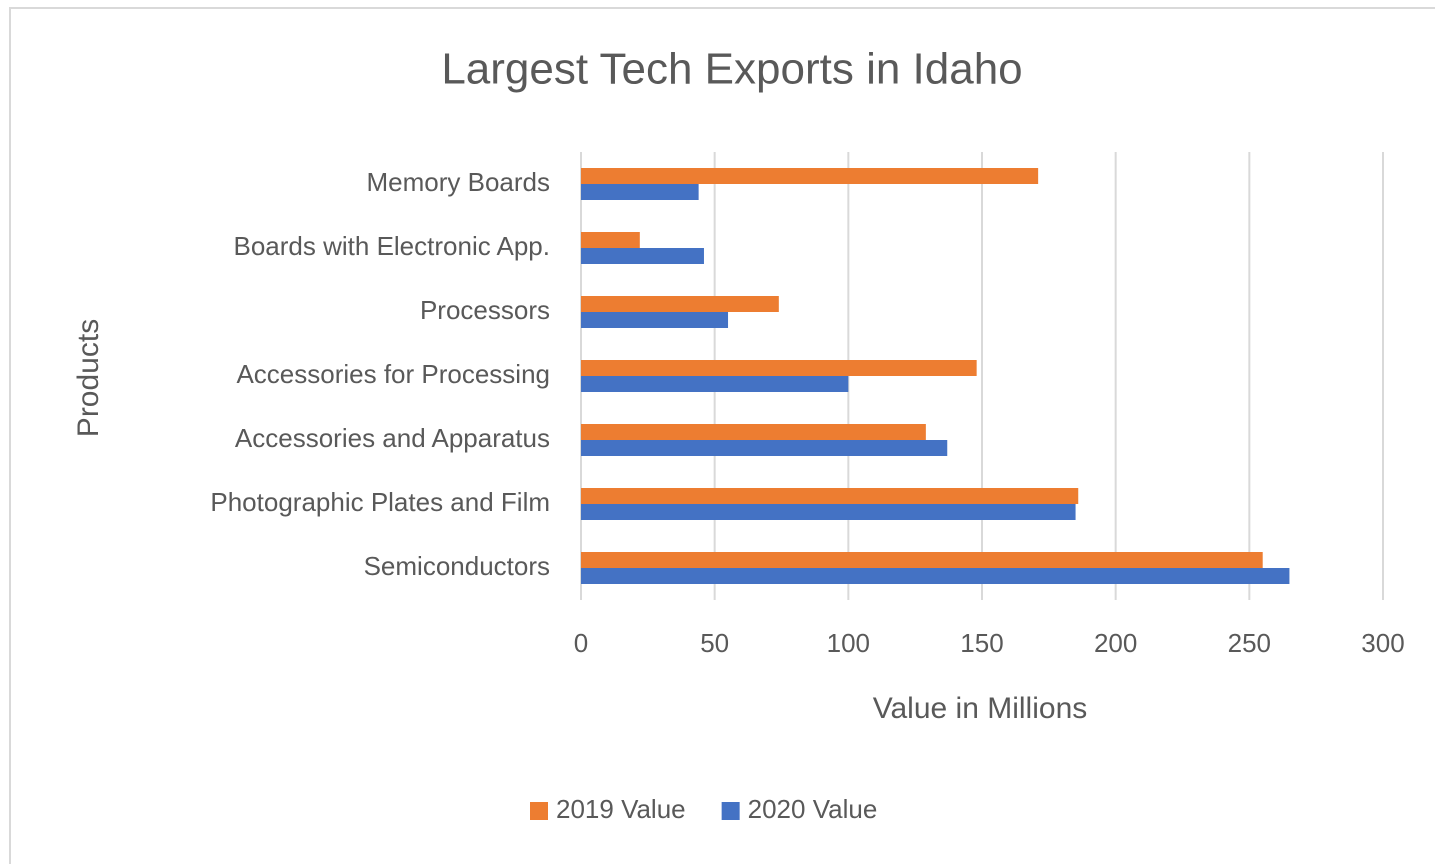 This screenshot has height=864, width=1435. What do you see at coordinates (621, 809) in the screenshot?
I see `legend-label: 2019 Value` at bounding box center [621, 809].